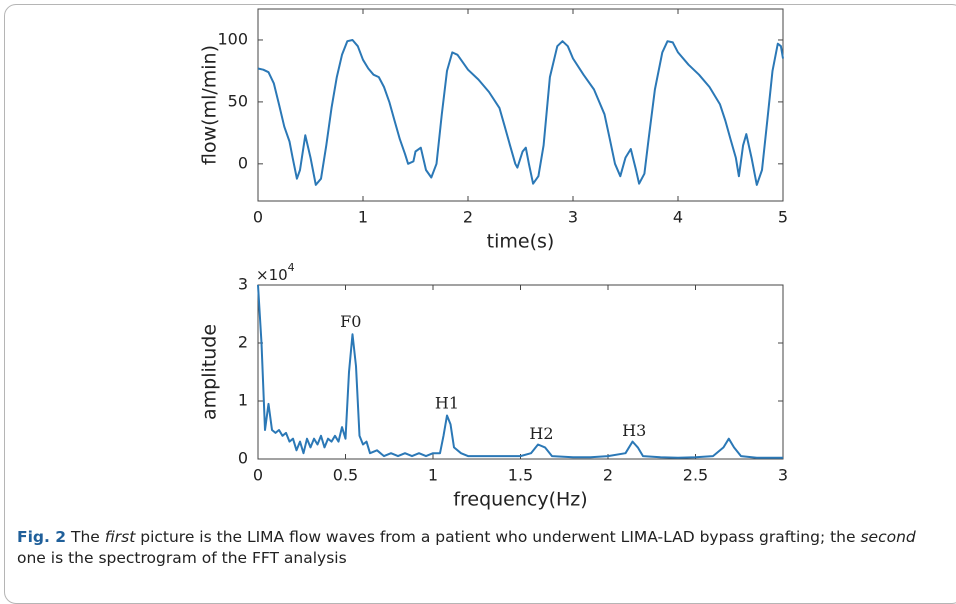 This screenshot has width=956, height=604. I want to click on y-tick-label: 50, so click(238, 100).